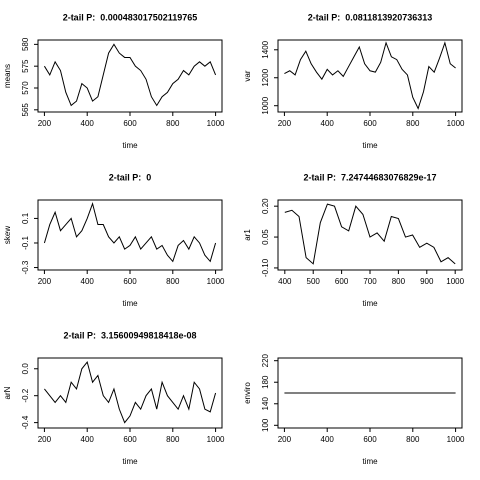  I want to click on x-tick-label: 900, so click(427, 281).